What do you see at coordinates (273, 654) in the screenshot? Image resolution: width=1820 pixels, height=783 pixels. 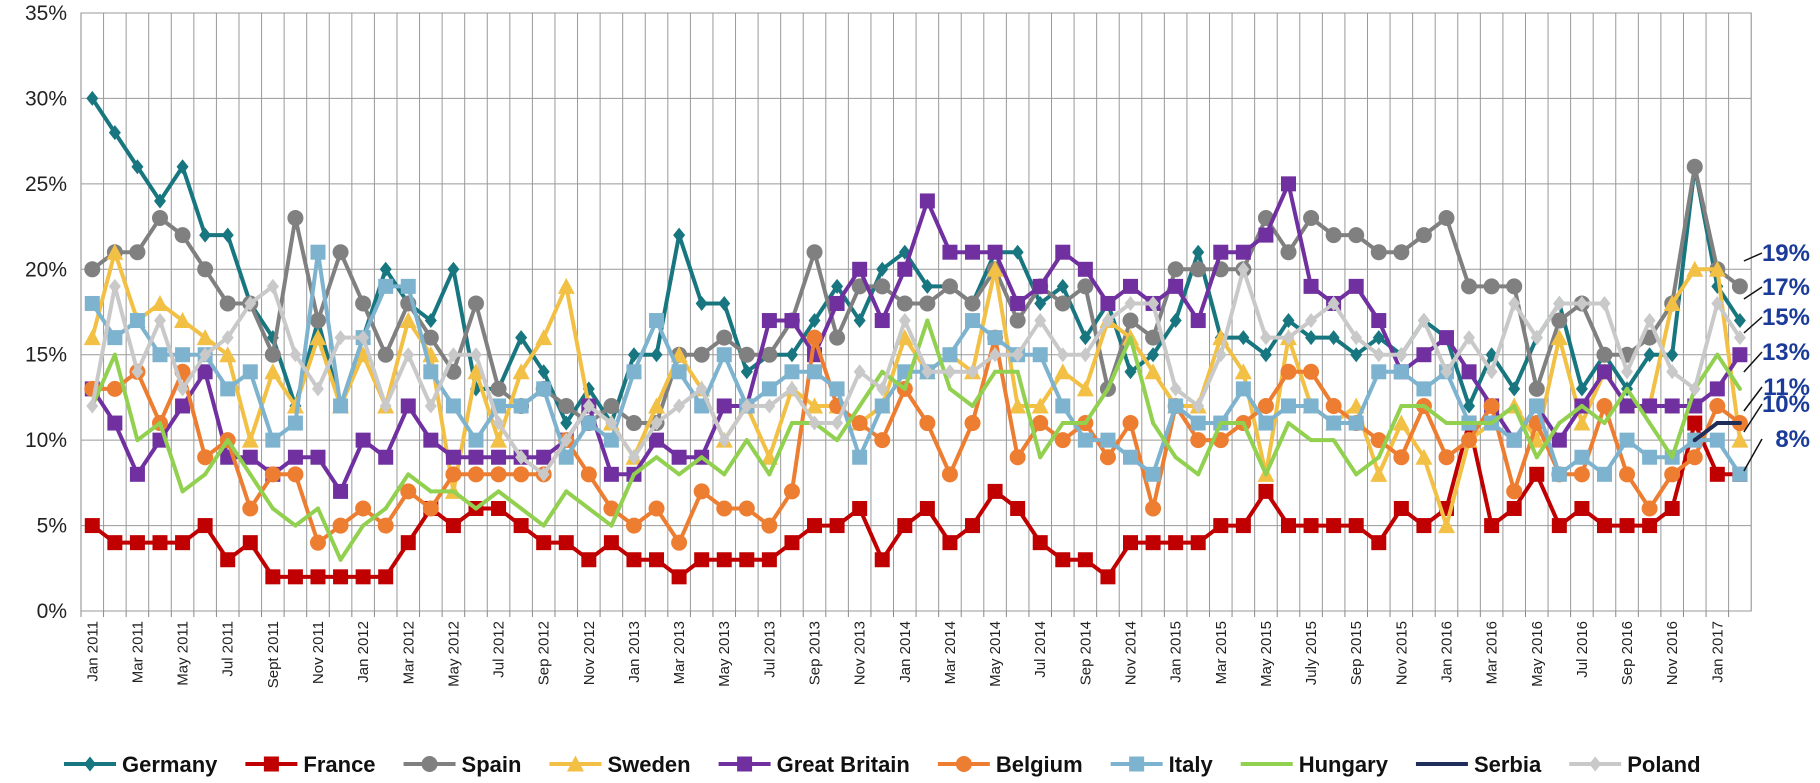 I see `x-tick-label: Sept 2011` at bounding box center [273, 654].